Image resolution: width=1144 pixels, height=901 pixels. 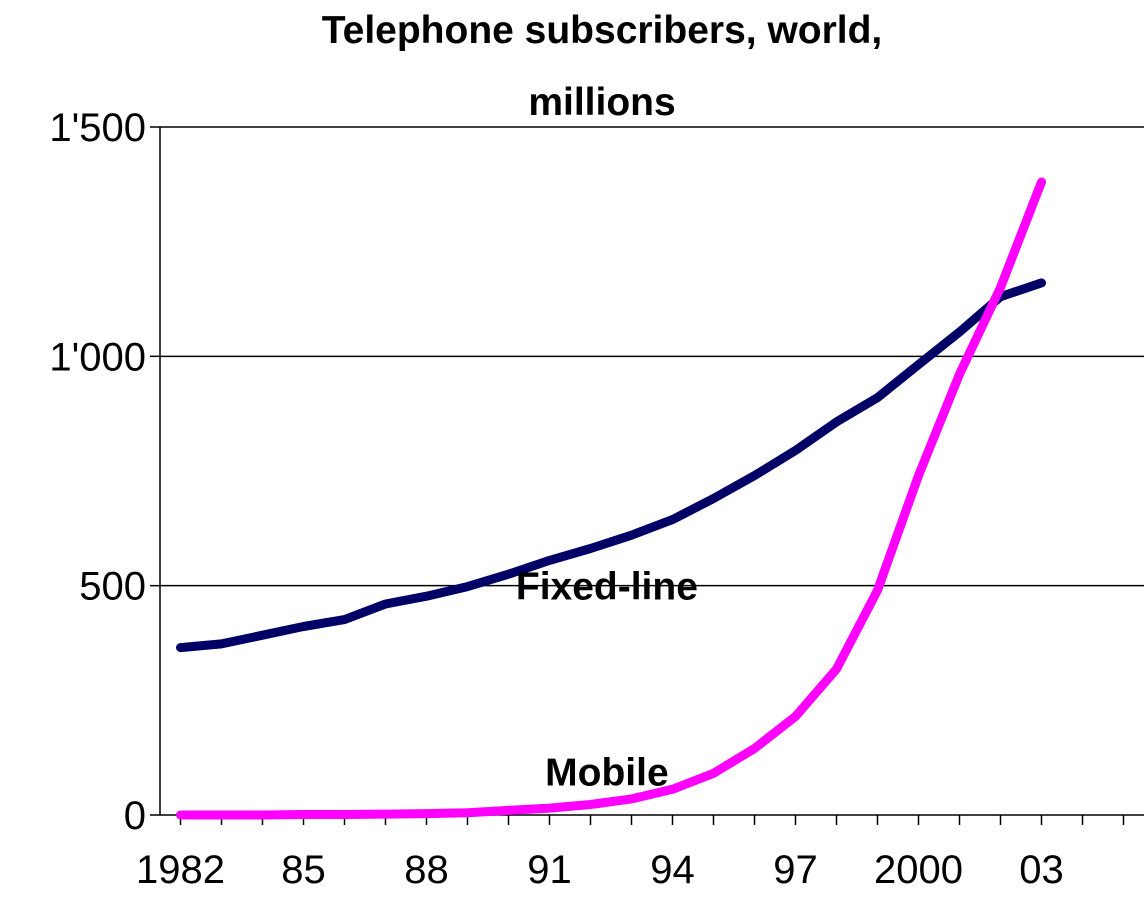 What do you see at coordinates (672, 870) in the screenshot?
I see `x-tick-label: 94` at bounding box center [672, 870].